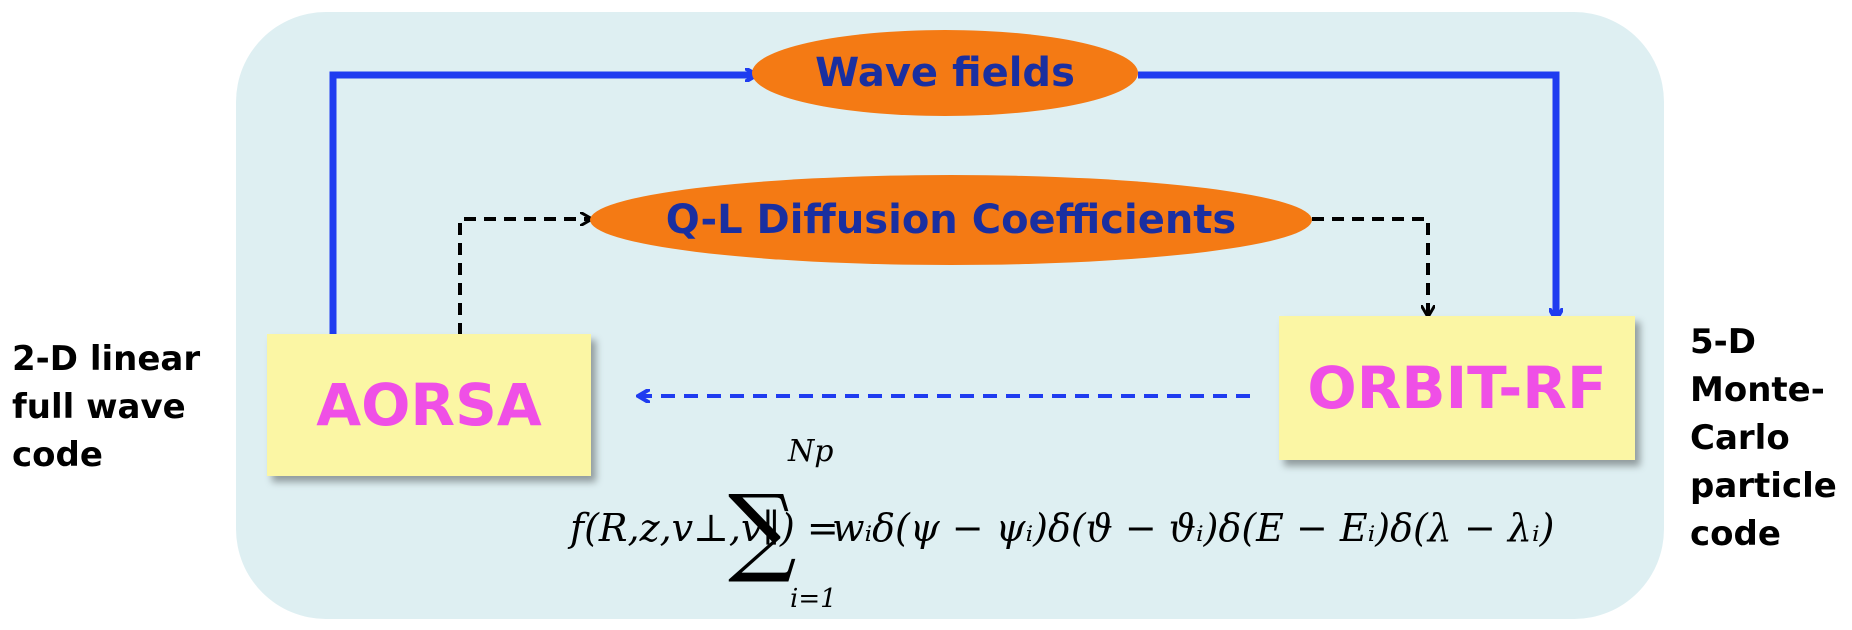  Describe the element at coordinates (1370, 266) in the screenshot. I see `arrow-ql-to-orbitrf` at that location.